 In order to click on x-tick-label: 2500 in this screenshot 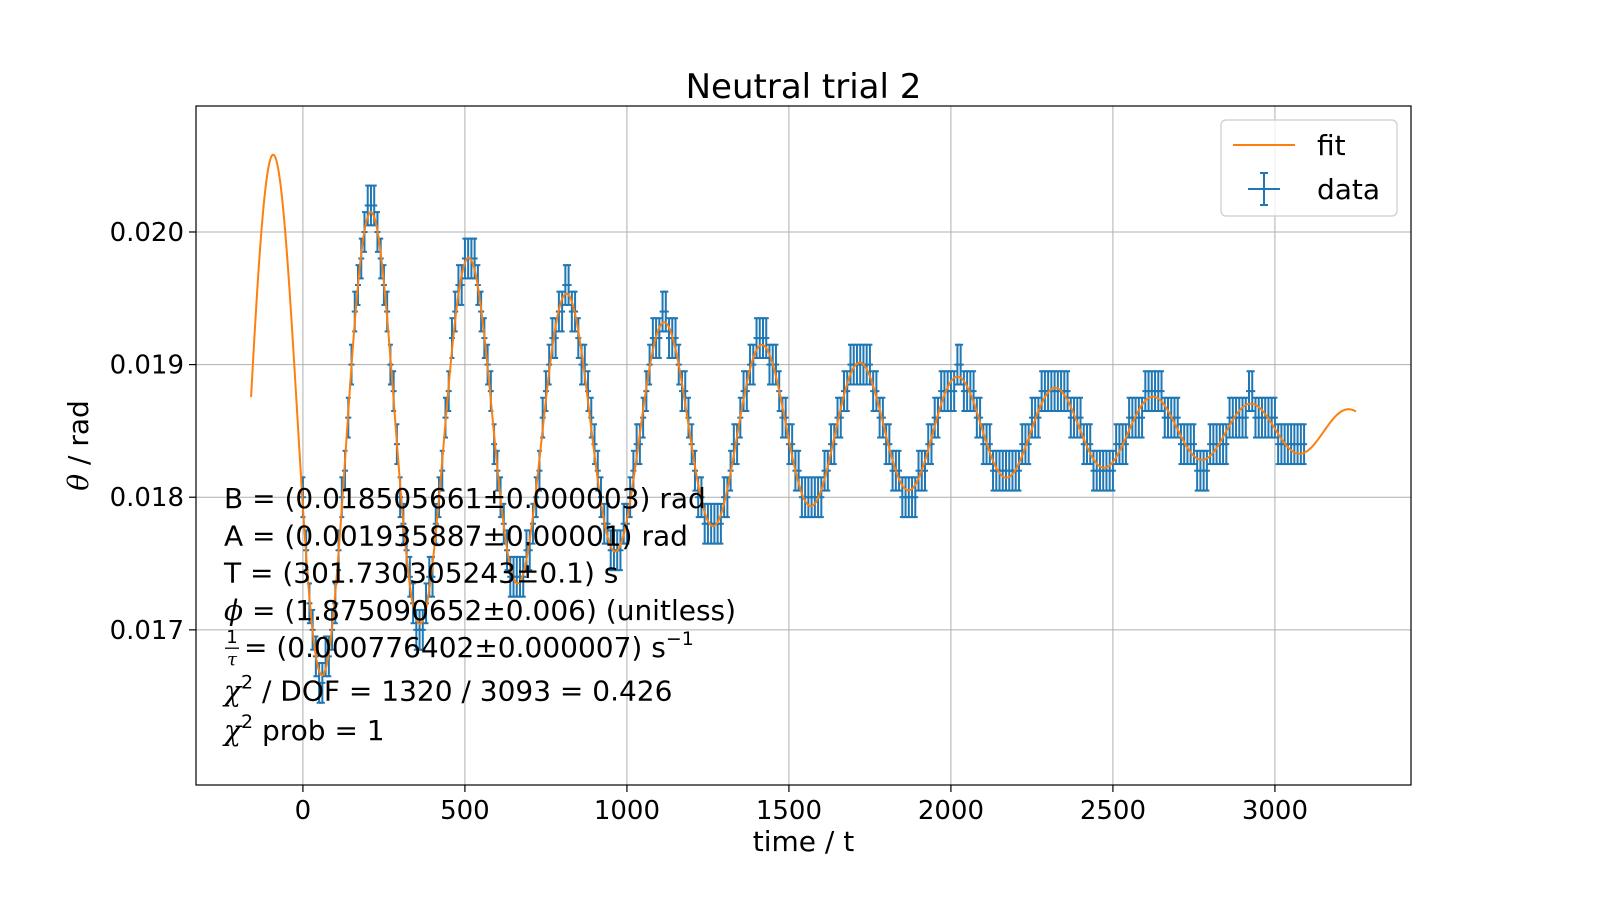, I will do `click(1113, 811)`.